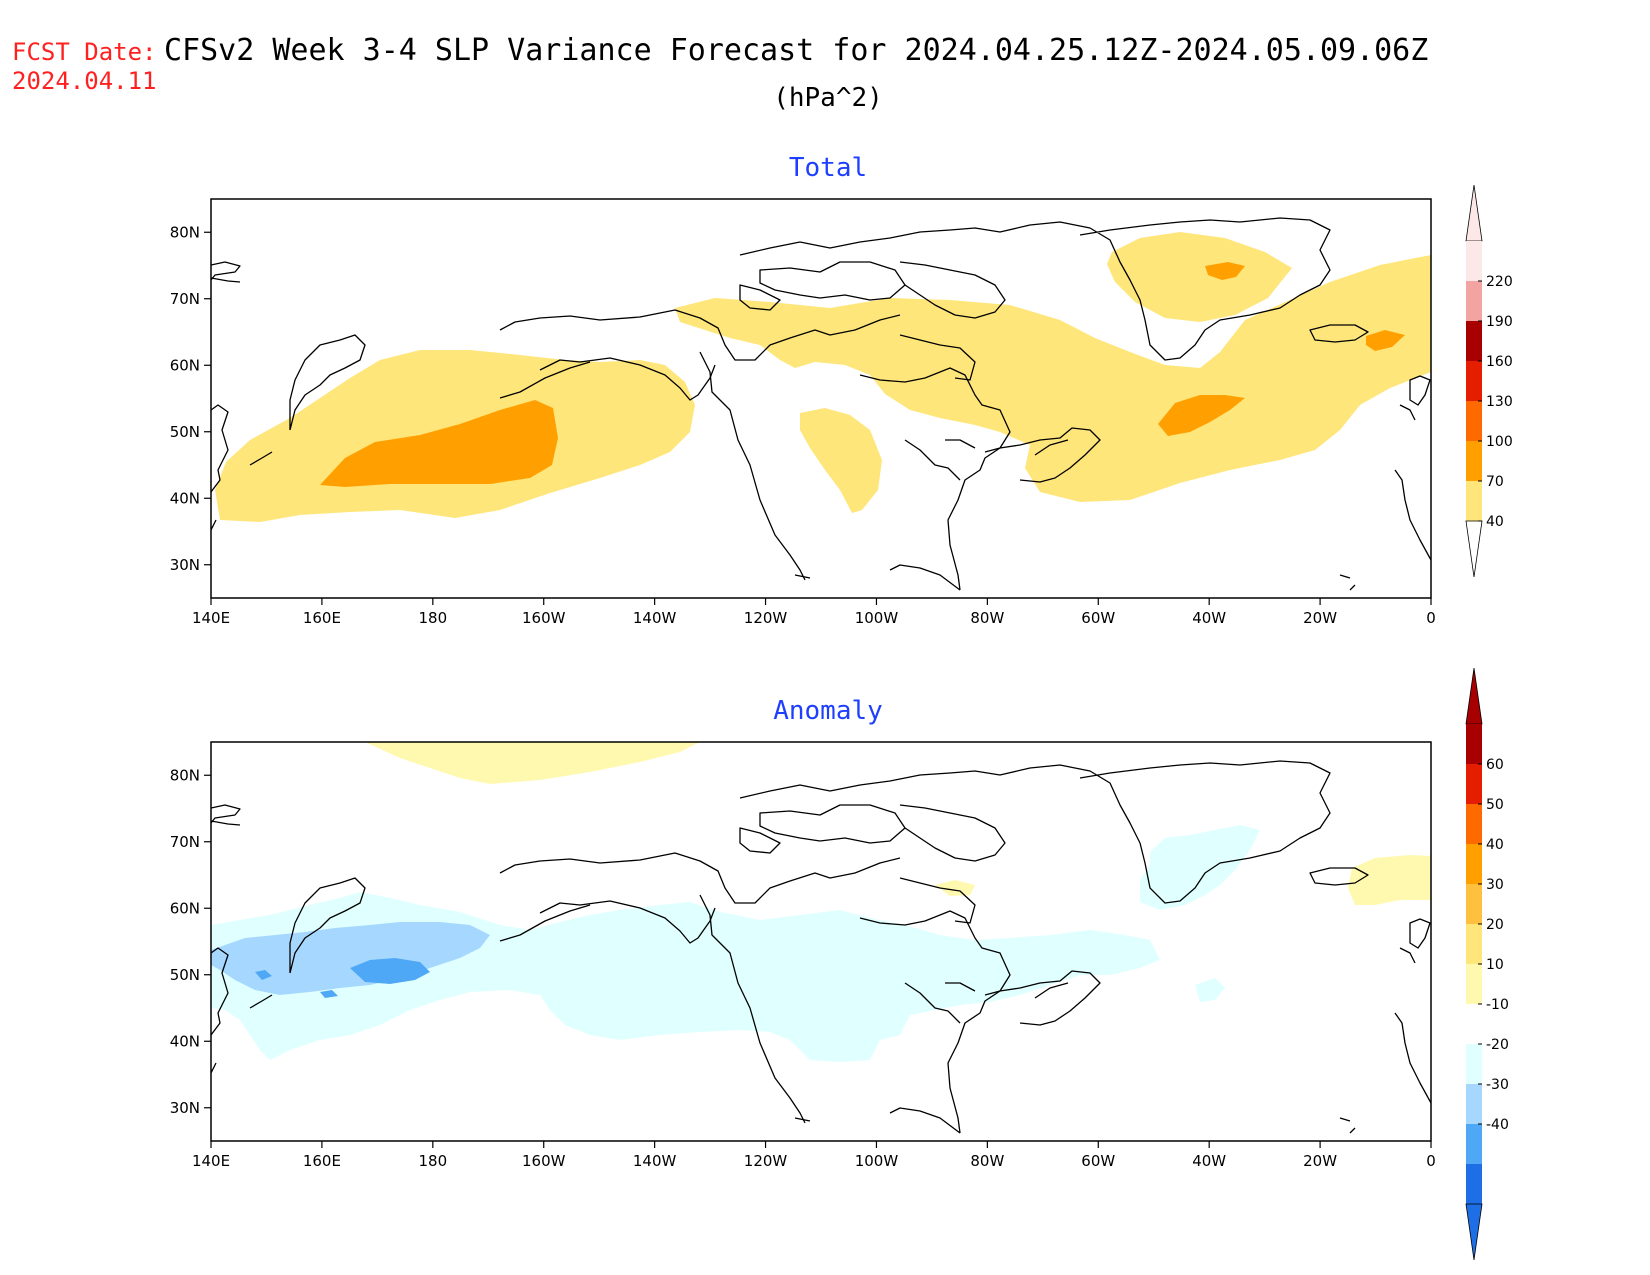  Describe the element at coordinates (828, 168) in the screenshot. I see `panel-title-total: Total` at that location.